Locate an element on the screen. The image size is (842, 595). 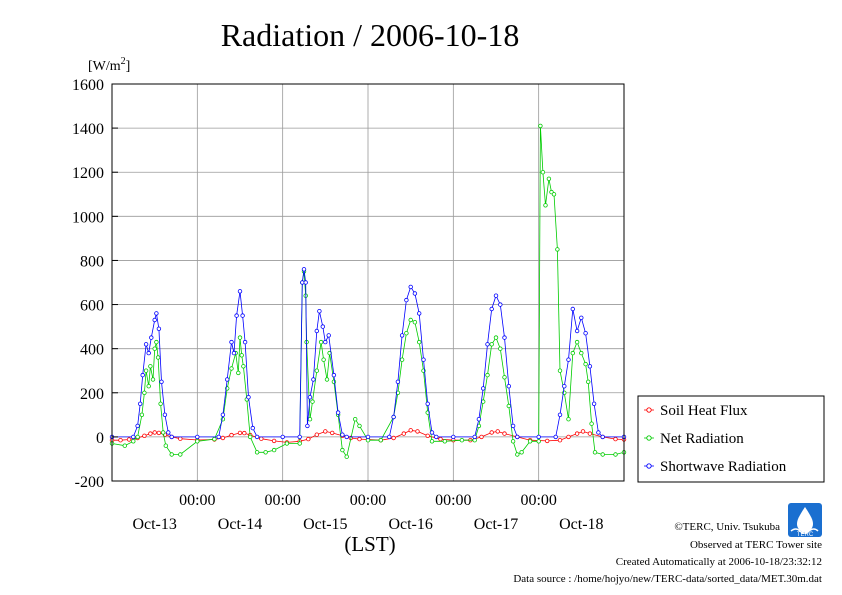
x-date-label: Oct-18 is located at coordinates (581, 524).